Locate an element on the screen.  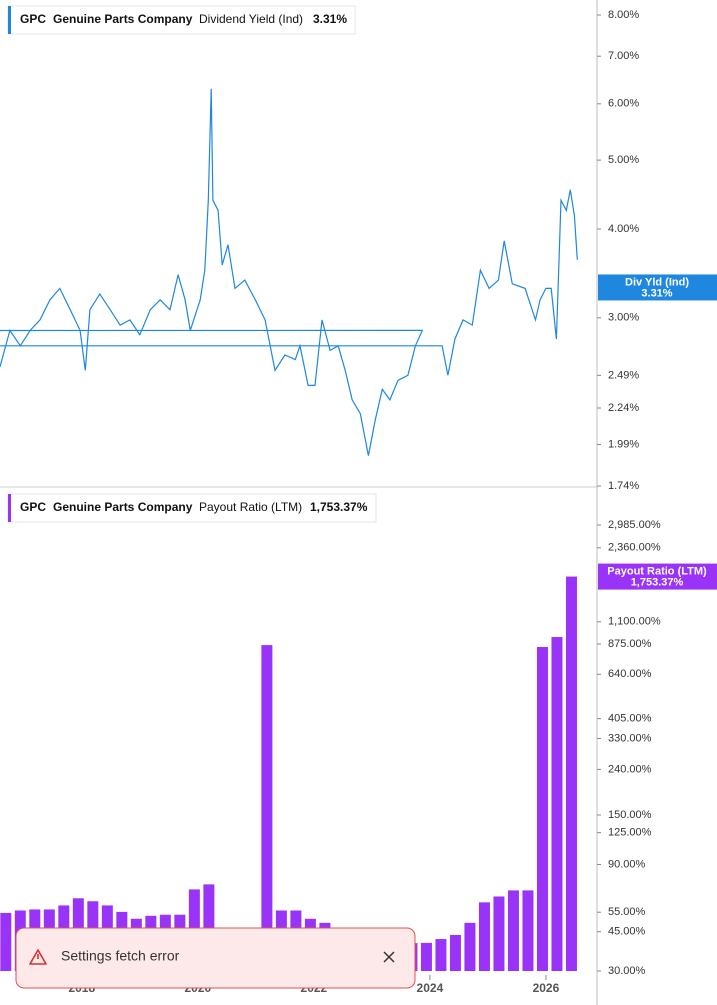
y-tick-label: 1,100.00% is located at coordinates (634, 622).